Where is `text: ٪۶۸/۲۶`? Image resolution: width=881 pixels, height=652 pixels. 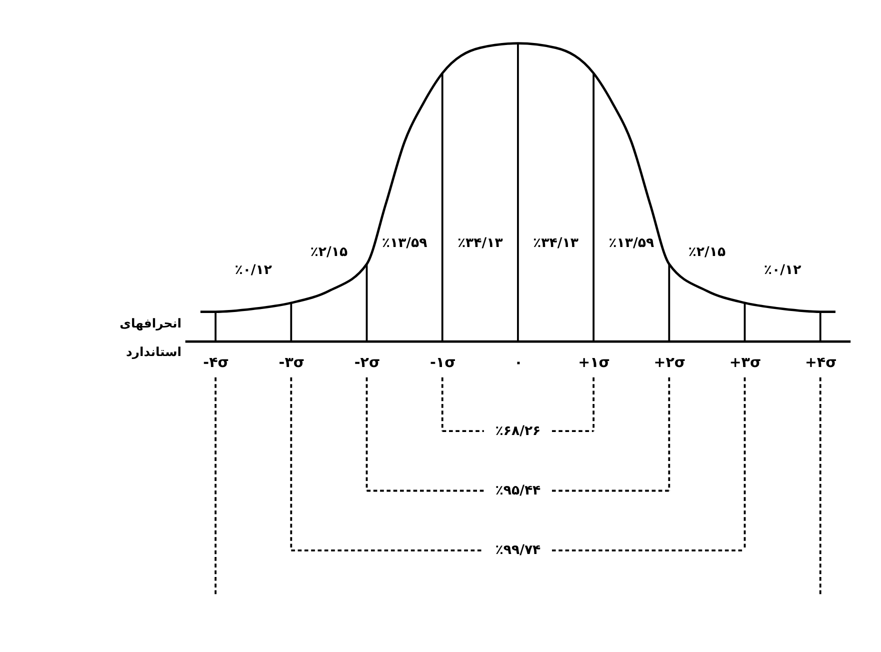 text: ٪۶۸/۲۶ is located at coordinates (518, 431).